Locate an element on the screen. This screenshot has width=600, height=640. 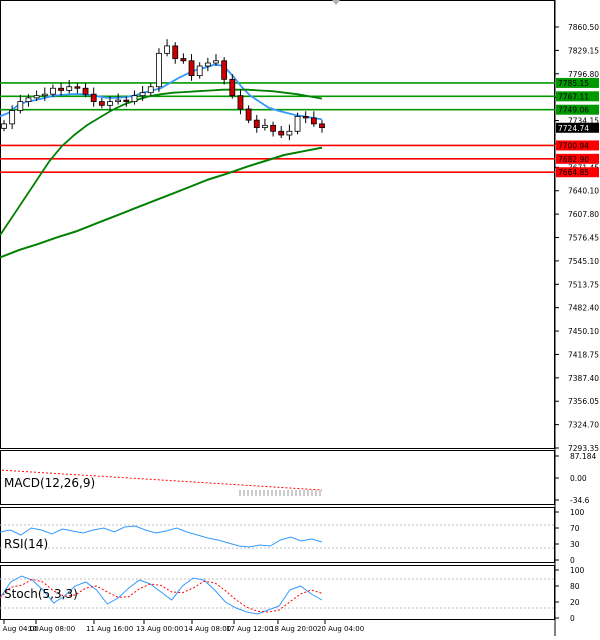
price-tick-label: 7387.40 is located at coordinates (583, 378).